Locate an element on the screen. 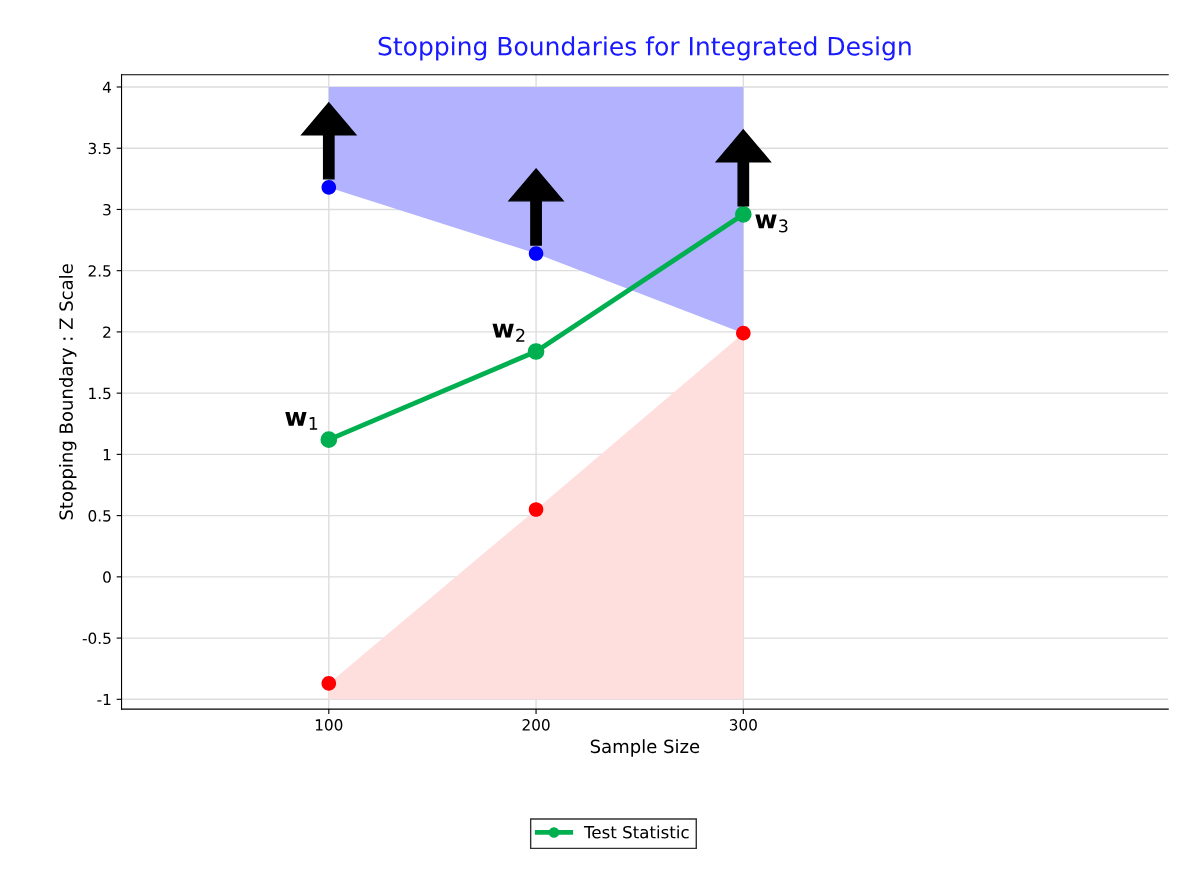  x-tick-label: 300 is located at coordinates (743, 725).